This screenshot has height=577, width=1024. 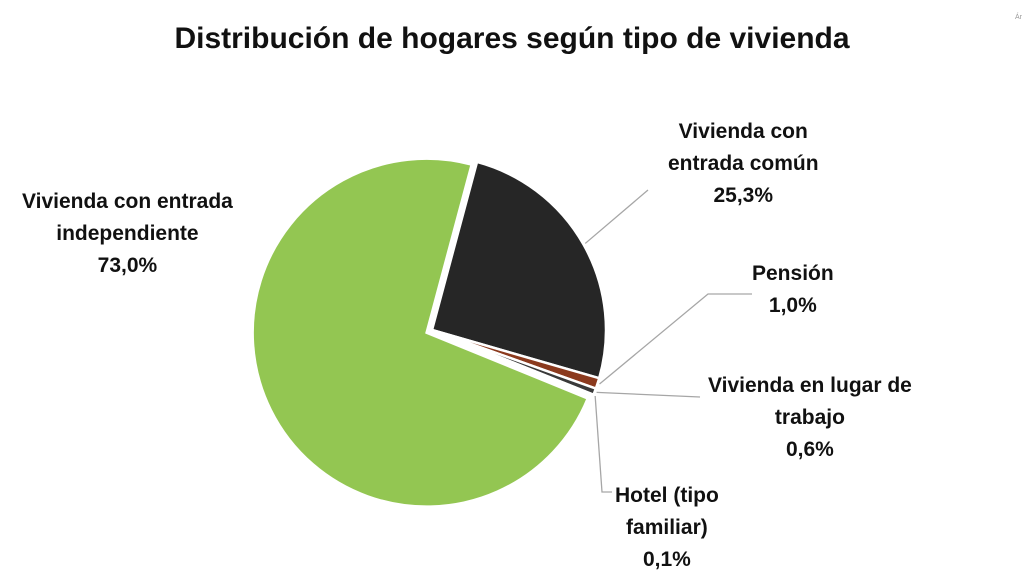 I want to click on label-entrada-independiente-line1: Vivienda con entrada, so click(x=127, y=201).